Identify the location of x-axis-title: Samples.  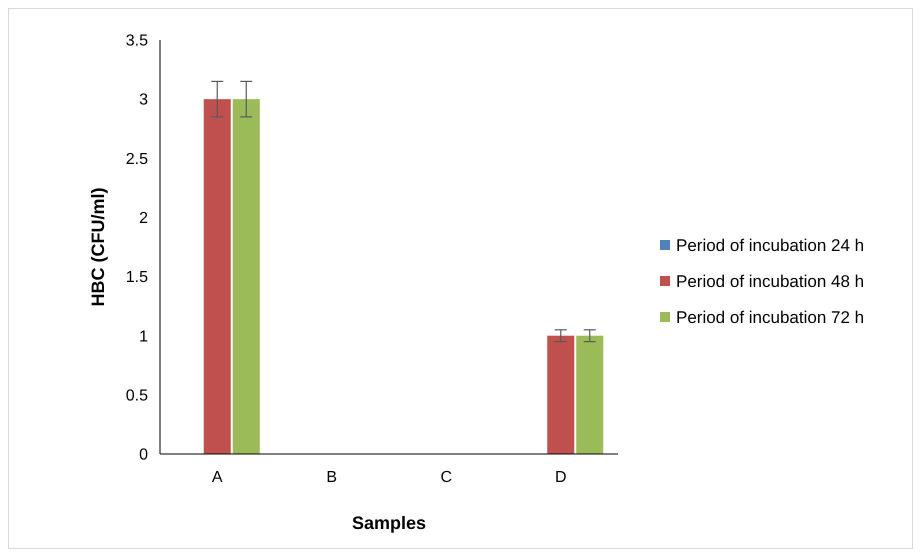
(389, 523).